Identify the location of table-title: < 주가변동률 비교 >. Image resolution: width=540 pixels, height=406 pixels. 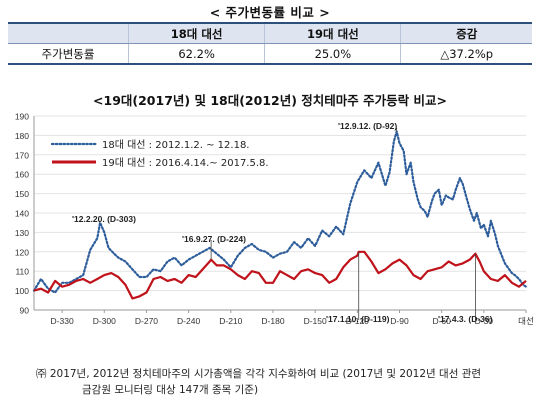
(270, 12).